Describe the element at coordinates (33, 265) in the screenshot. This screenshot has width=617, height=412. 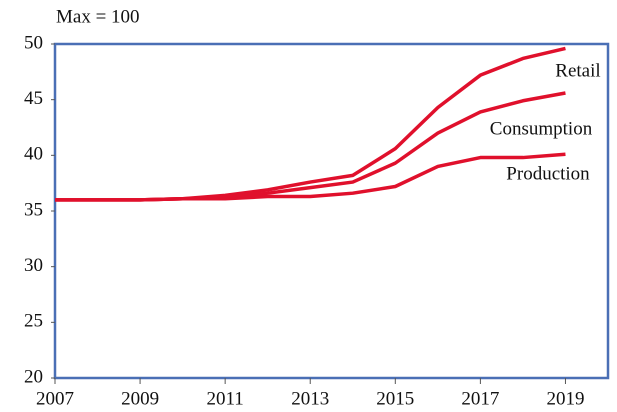
I see `y-tick-label: 30` at that location.